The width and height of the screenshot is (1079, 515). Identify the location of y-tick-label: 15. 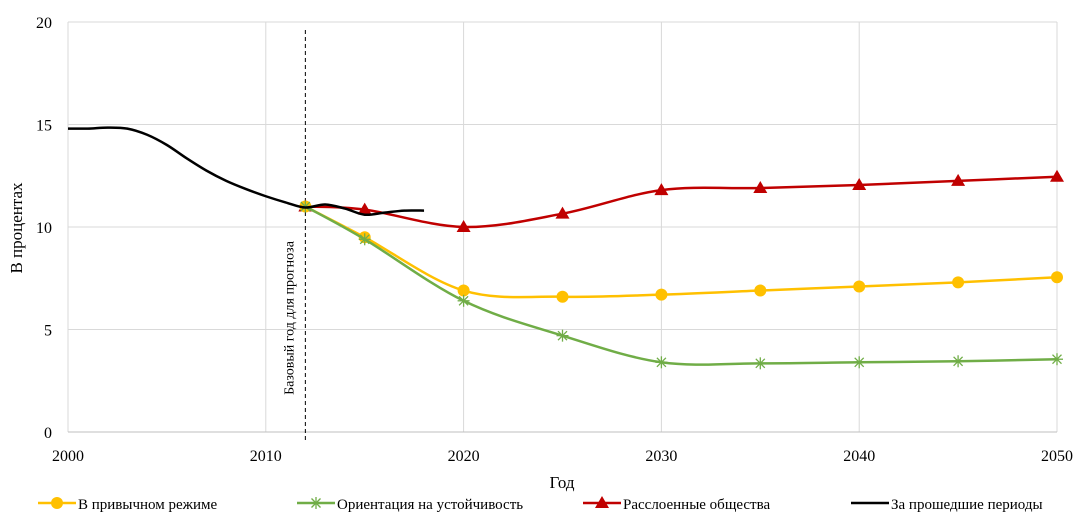
(44, 126).